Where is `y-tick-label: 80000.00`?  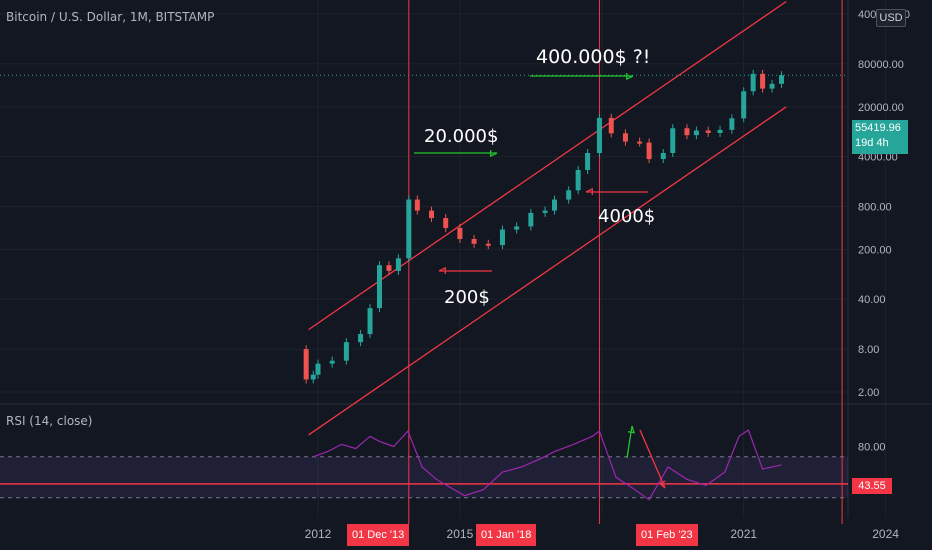
y-tick-label: 80000.00 is located at coordinates (881, 65).